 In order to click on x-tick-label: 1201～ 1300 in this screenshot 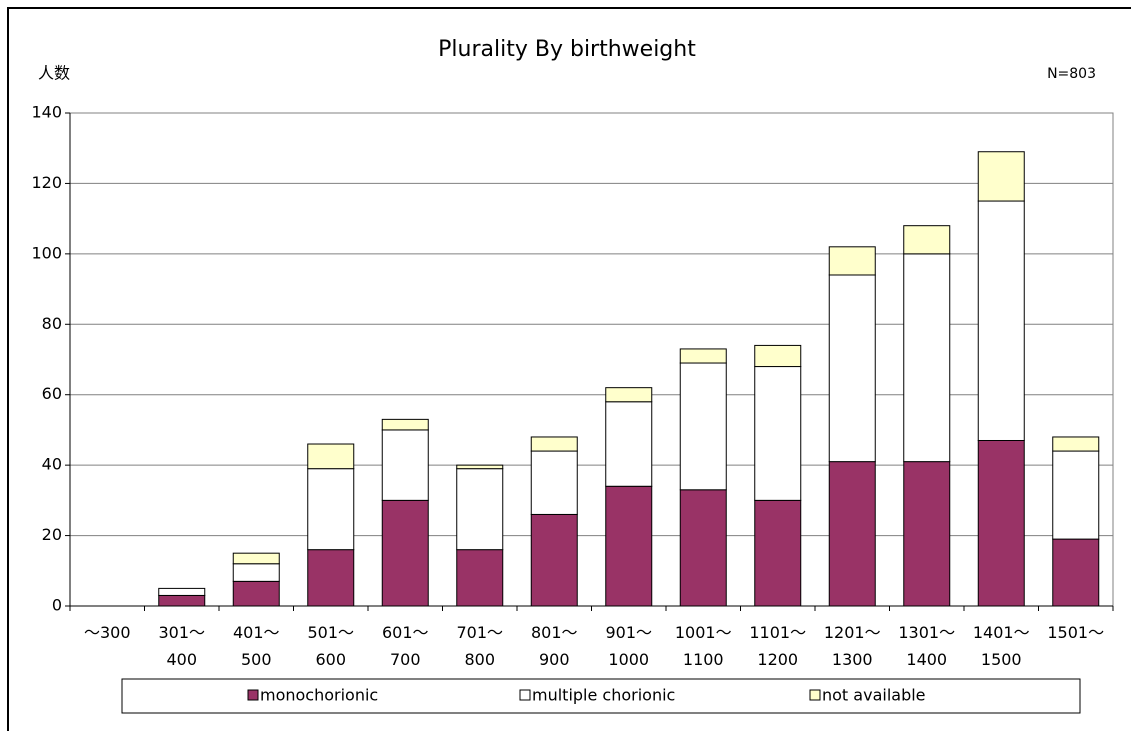, I will do `click(852, 646)`.